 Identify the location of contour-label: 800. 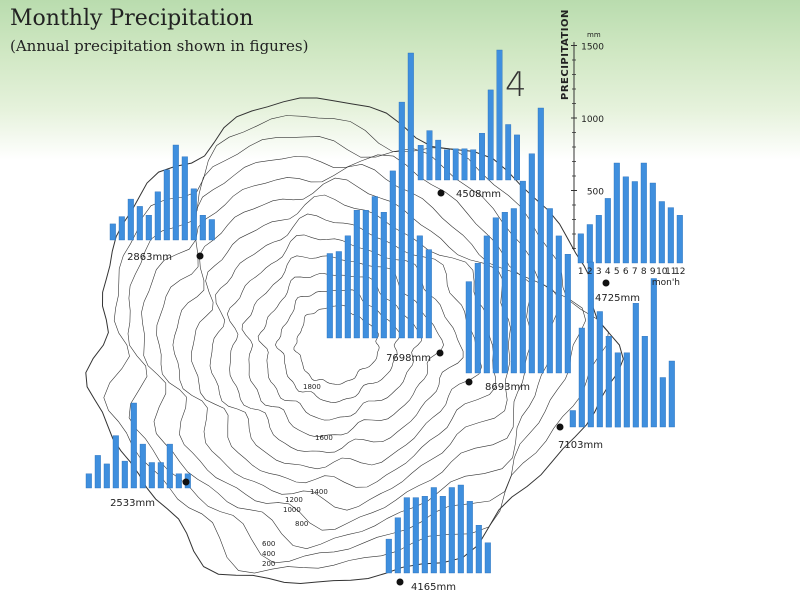
(301, 524).